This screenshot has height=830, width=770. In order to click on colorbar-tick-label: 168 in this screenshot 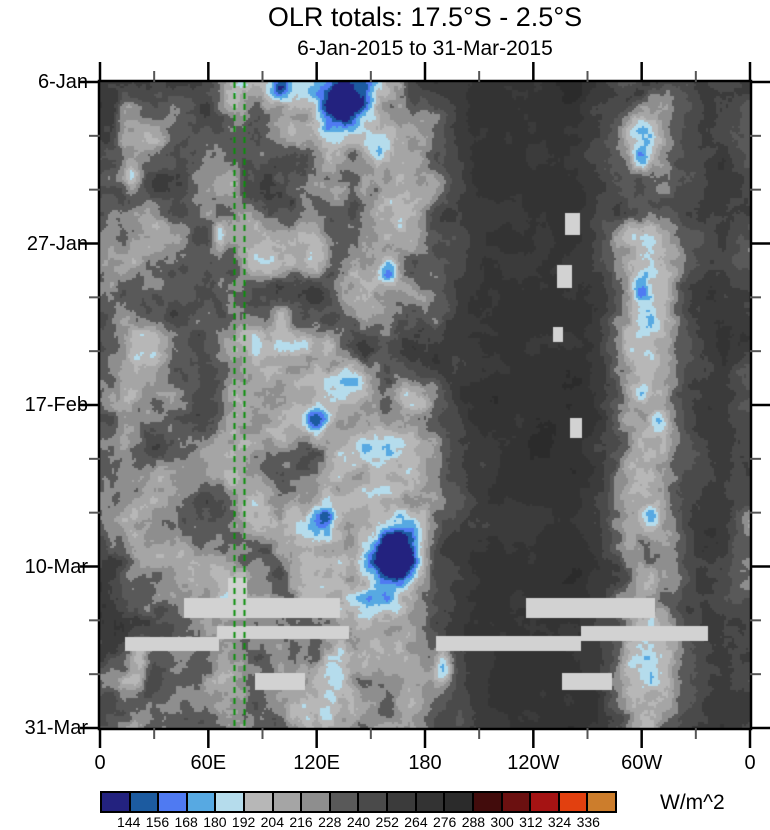, I will do `click(186, 822)`.